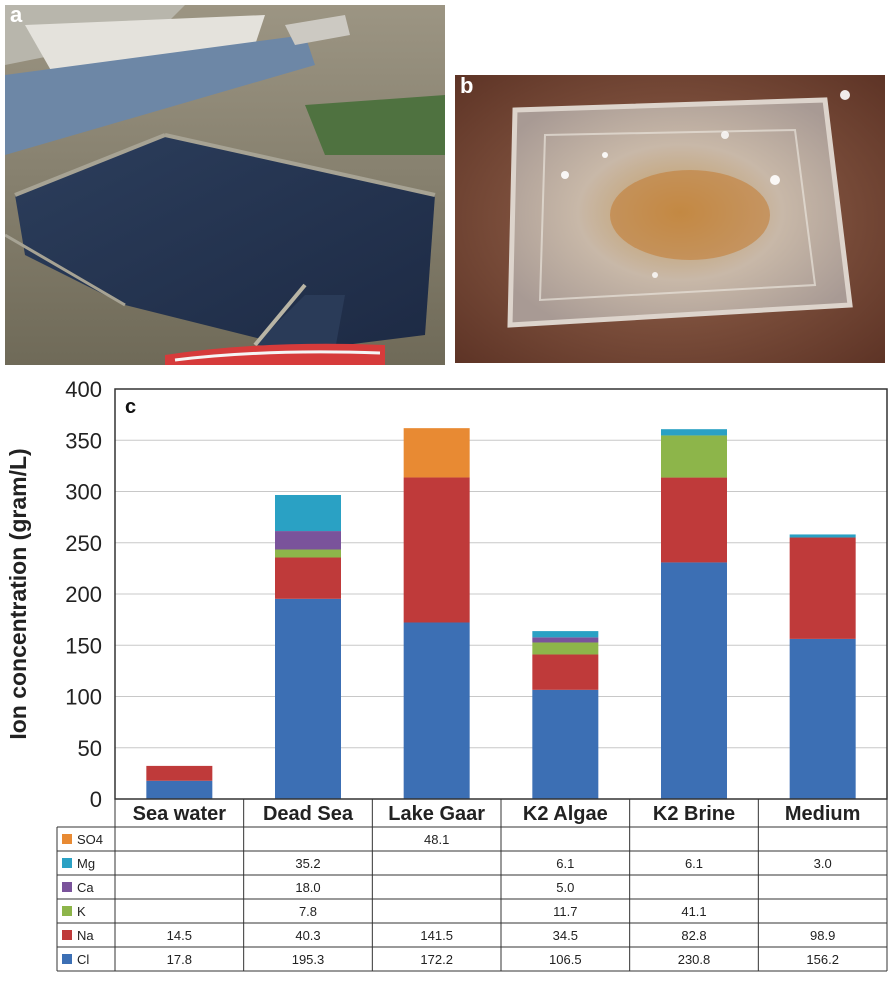 The width and height of the screenshot is (889, 985). I want to click on y-axis: 0 50 100 150 200 250 300 350 400, so click(83, 594).